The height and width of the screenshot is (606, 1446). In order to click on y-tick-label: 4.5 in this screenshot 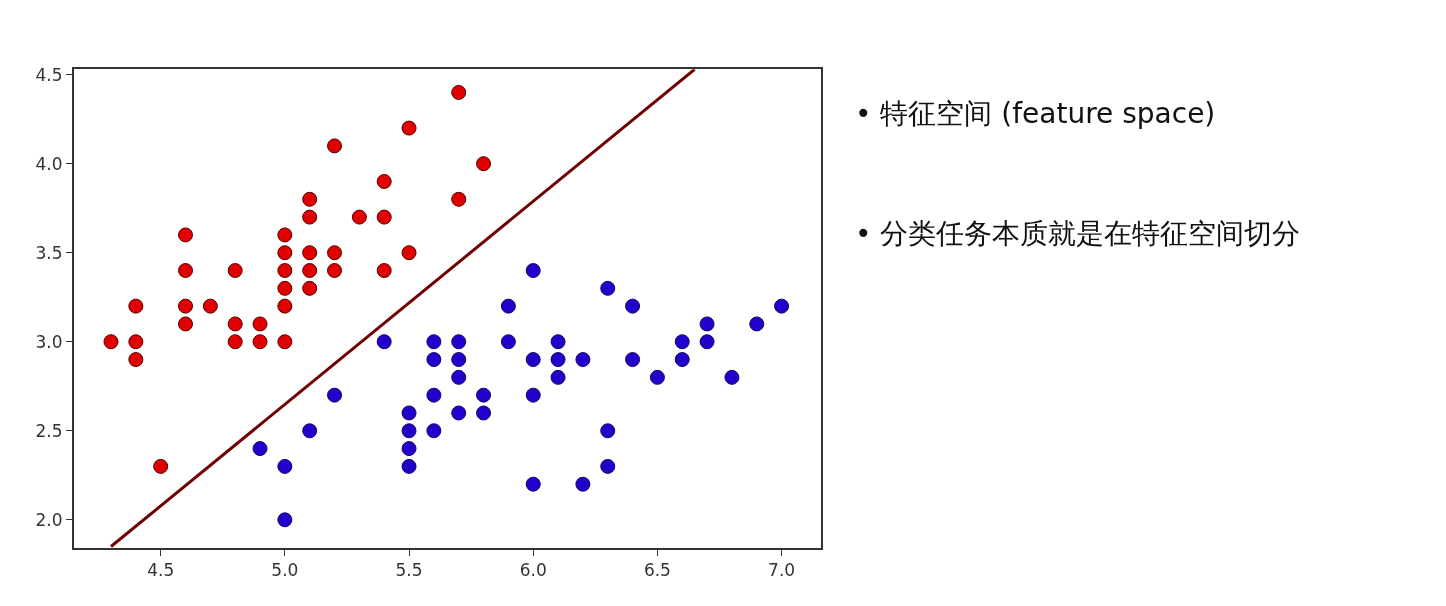, I will do `click(49, 74)`.